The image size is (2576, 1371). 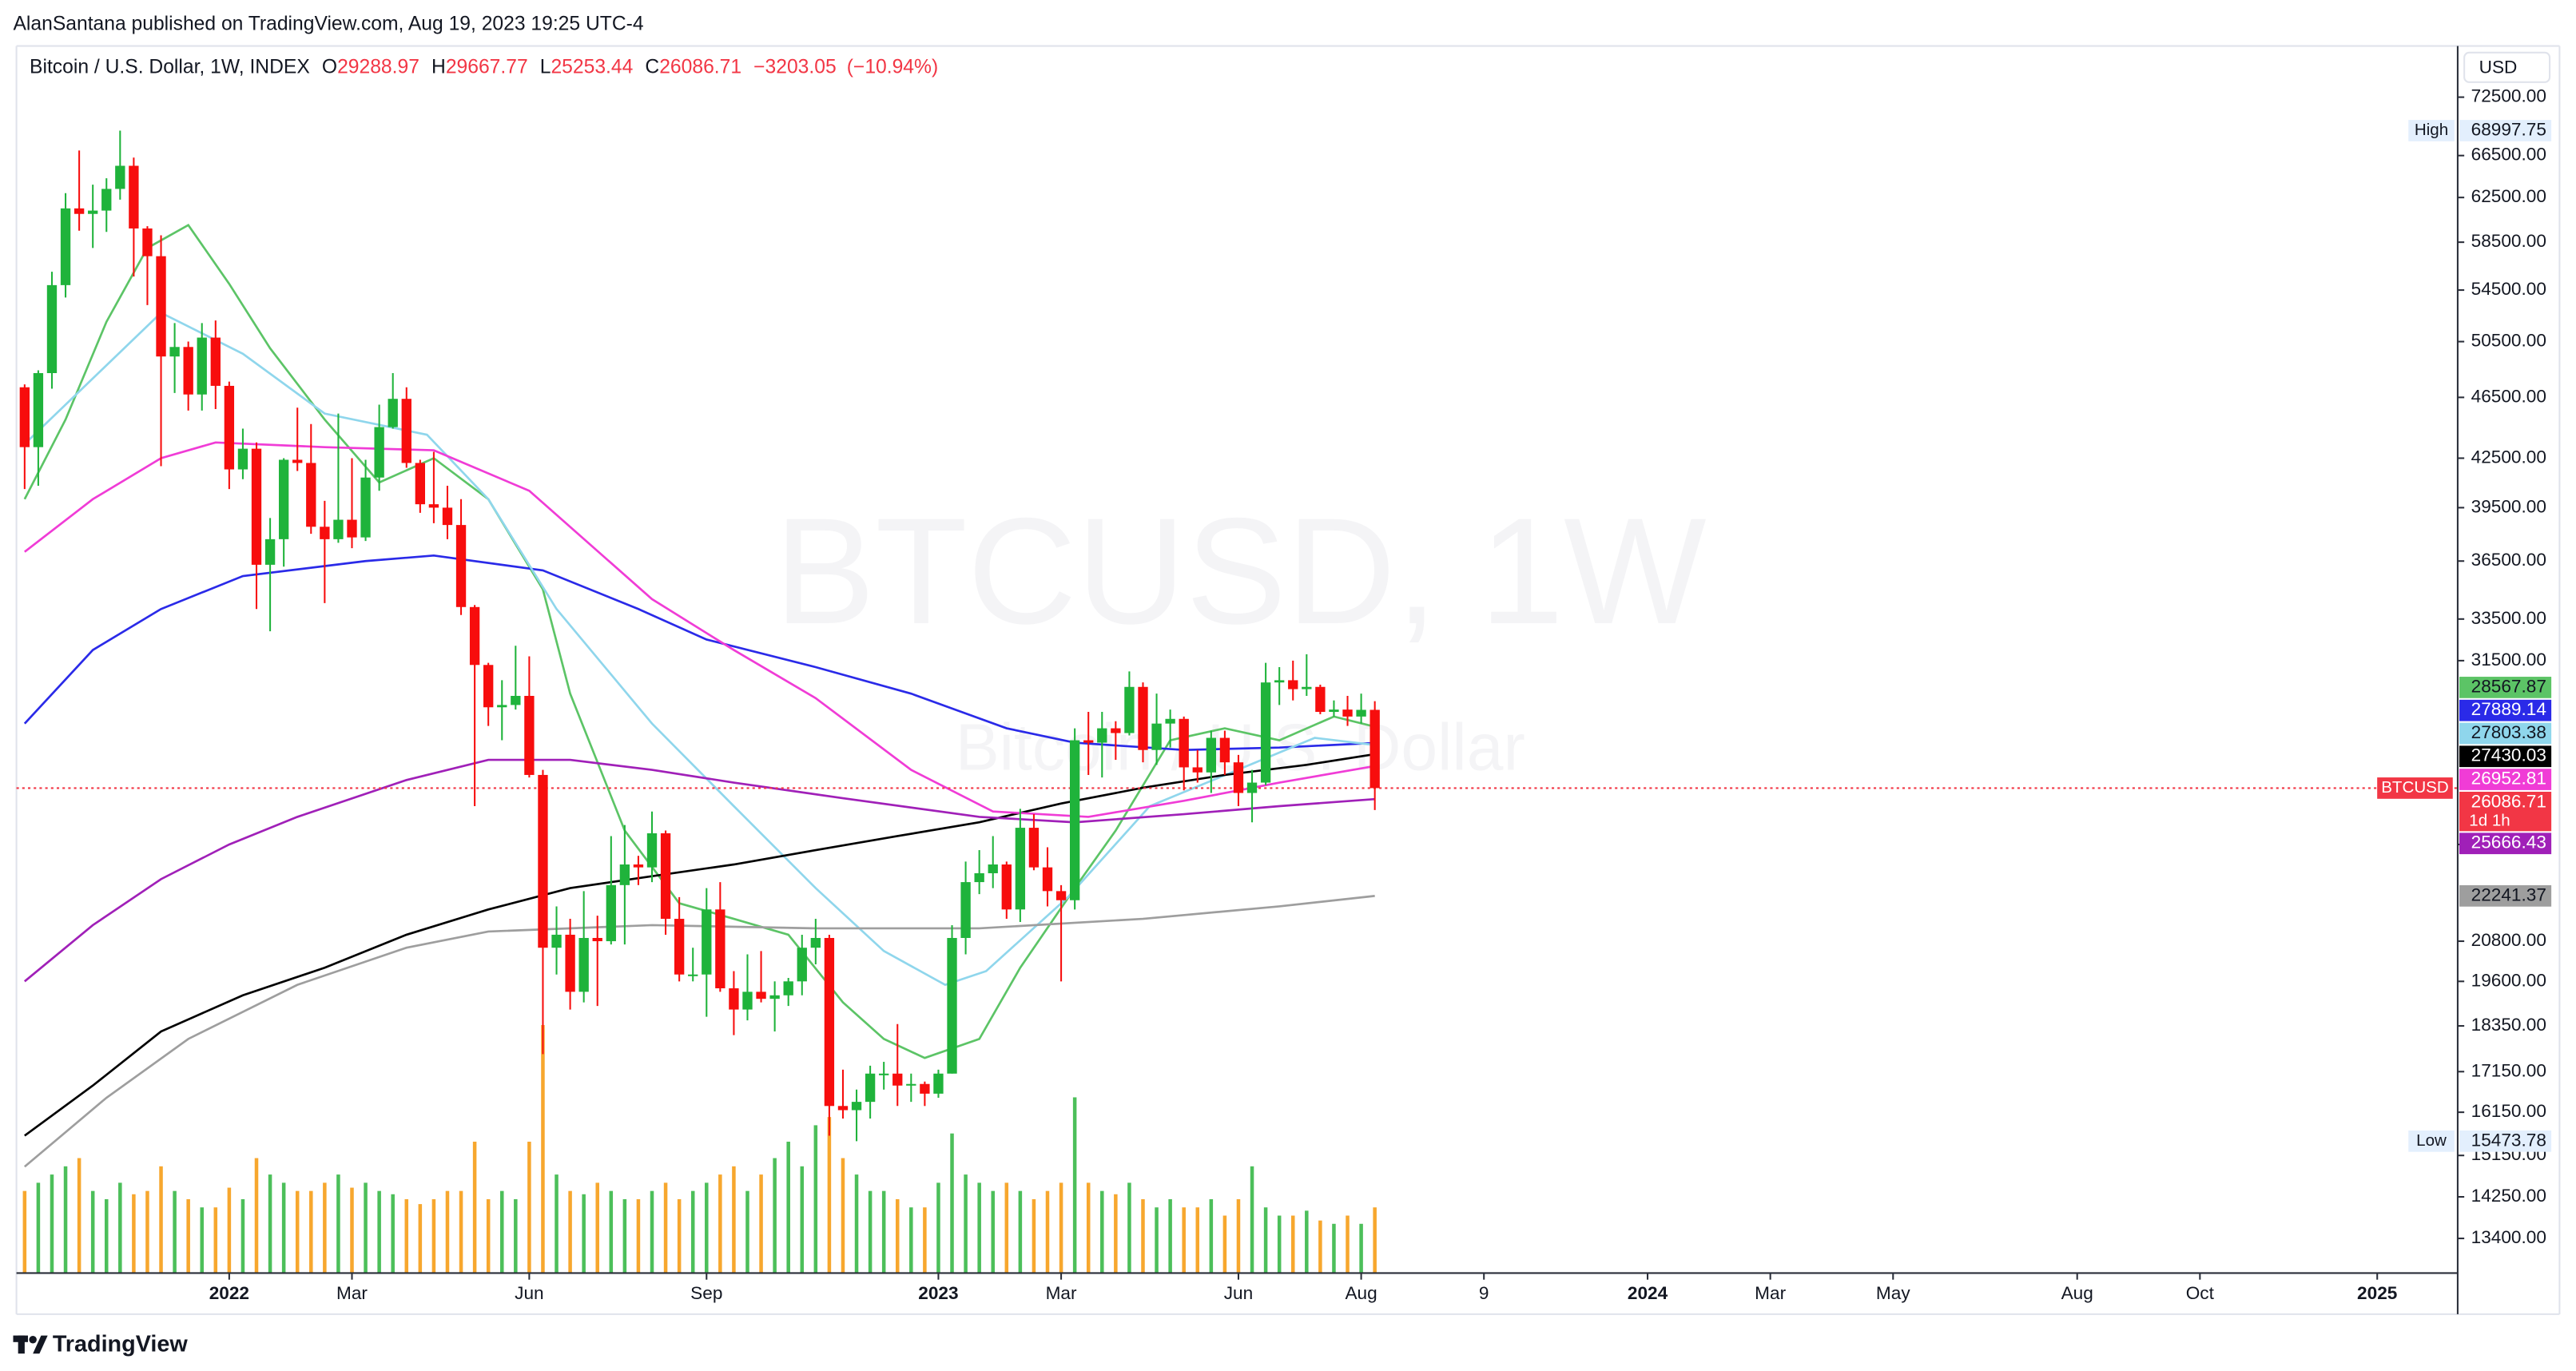 I want to click on countdown: 1d 1h, so click(x=2489, y=820).